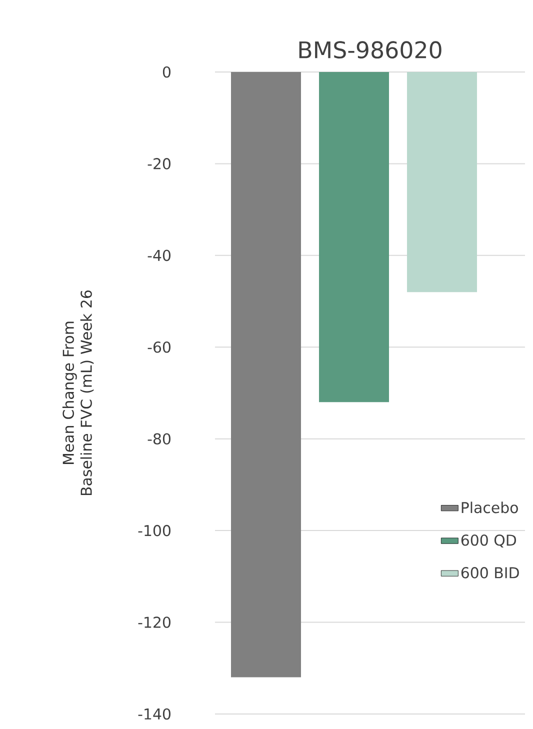 This screenshot has height=729, width=533. Describe the element at coordinates (490, 508) in the screenshot. I see `legend-label: Placebo` at that location.